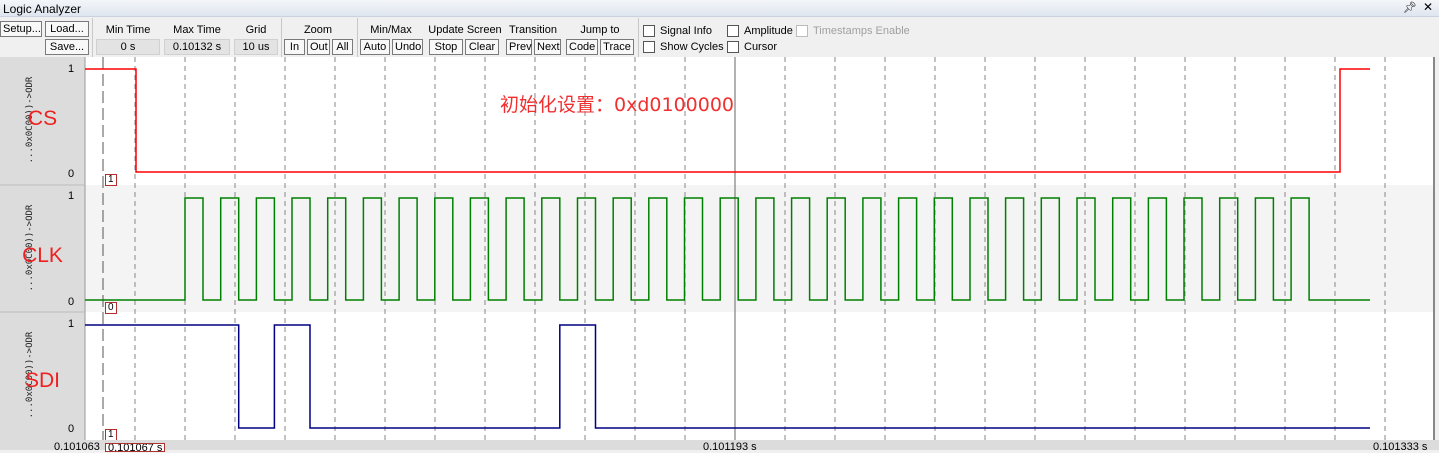 The height and width of the screenshot is (453, 1439). Describe the element at coordinates (600, 30) in the screenshot. I see `jump-to-label: Jump to` at that location.